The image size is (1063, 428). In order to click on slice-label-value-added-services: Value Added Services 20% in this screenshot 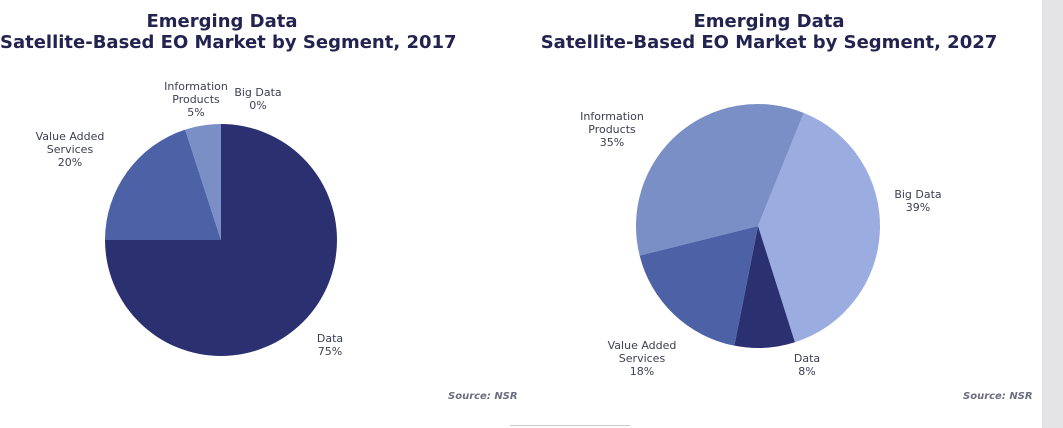, I will do `click(70, 149)`.